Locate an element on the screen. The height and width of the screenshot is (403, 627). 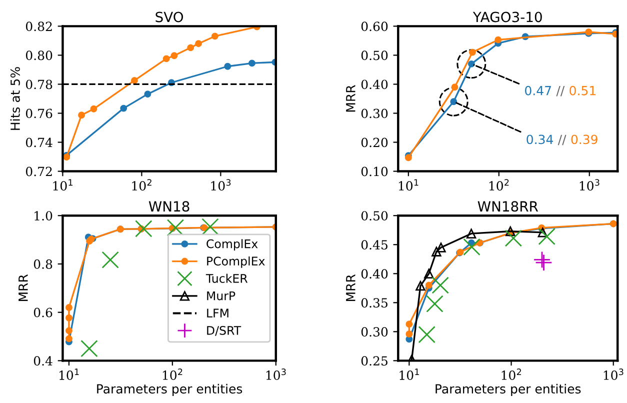
chart-title: WN18 is located at coordinates (169, 206).